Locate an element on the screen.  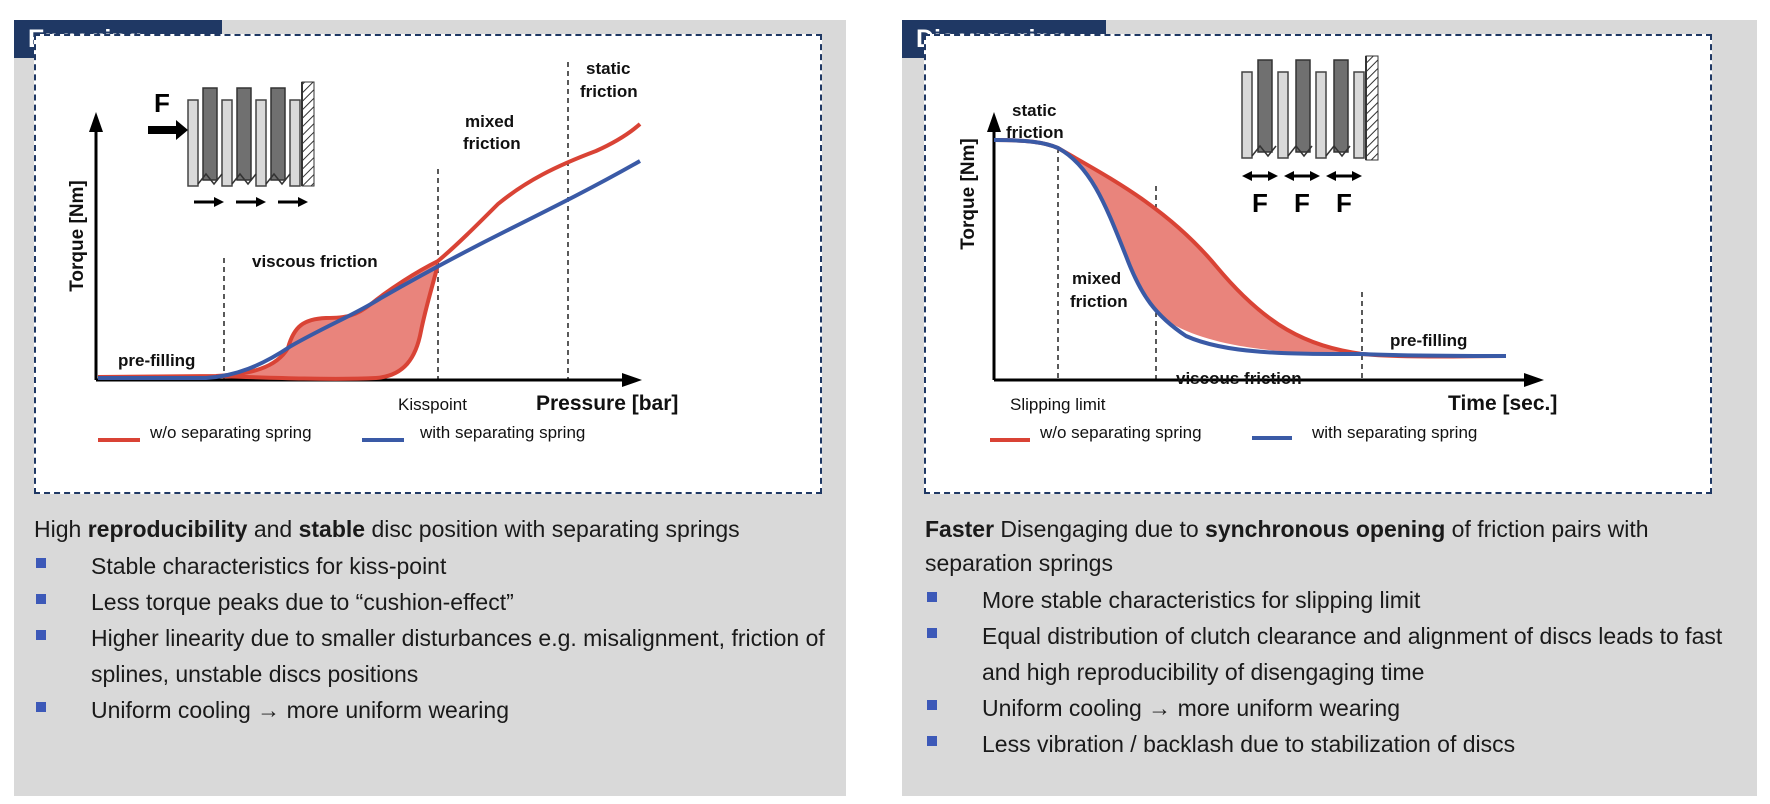
double-arrows-icon is located at coordinates (1302, 176).